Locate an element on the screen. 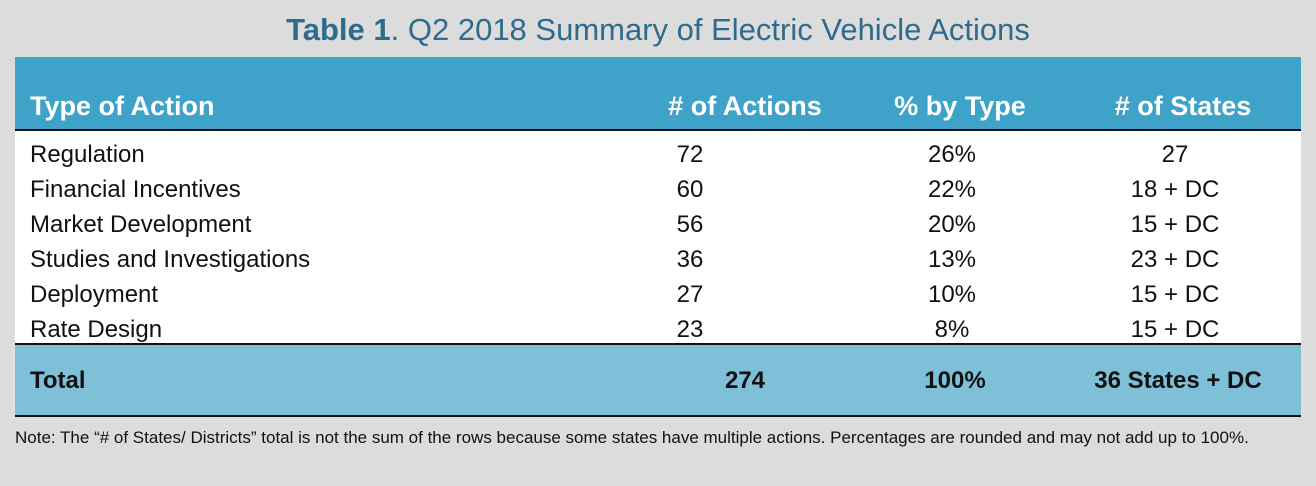  table-row: Financial Incentives 60 22% 18 + DC is located at coordinates (658, 189).